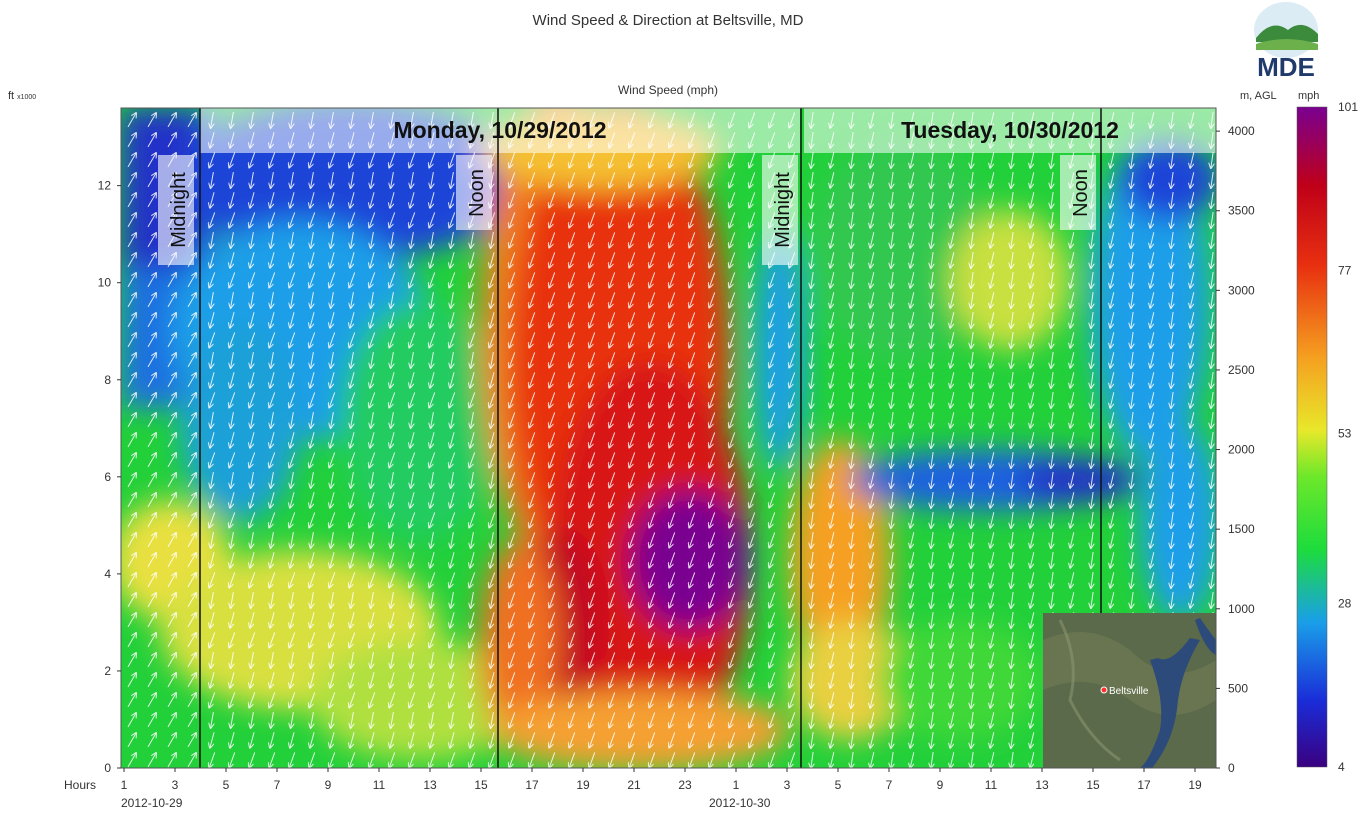 This screenshot has height=830, width=1360. What do you see at coordinates (889, 785) in the screenshot?
I see `x-tick-label-15: 7` at bounding box center [889, 785].